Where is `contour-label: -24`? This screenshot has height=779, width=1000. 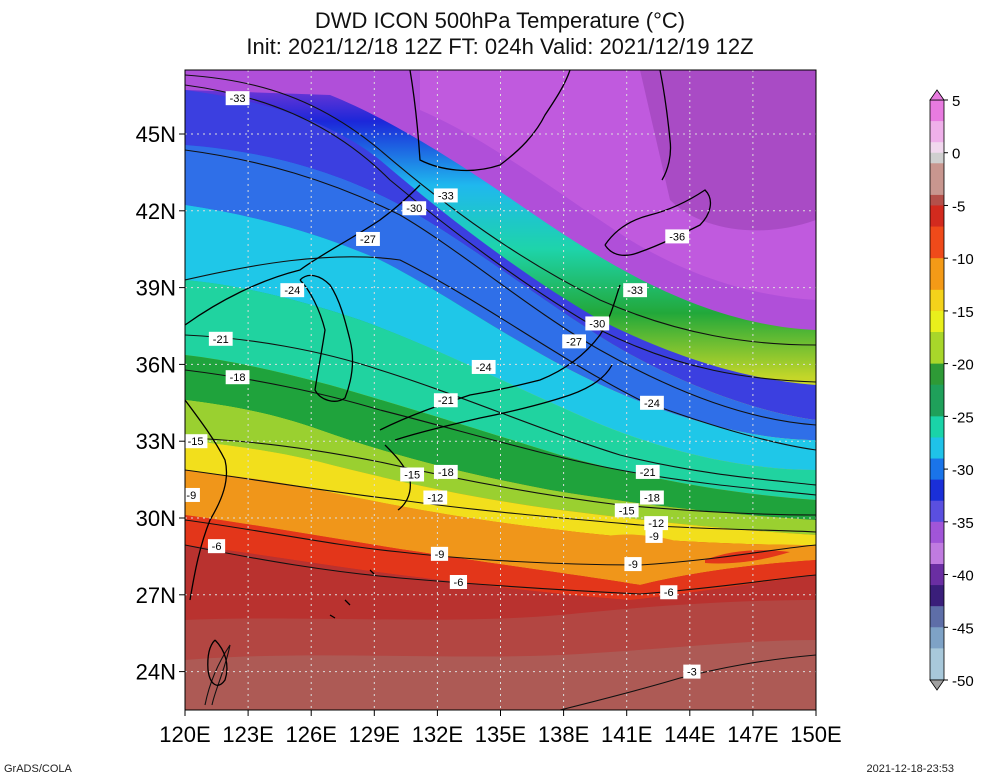
contour-label: -24 is located at coordinates (484, 368).